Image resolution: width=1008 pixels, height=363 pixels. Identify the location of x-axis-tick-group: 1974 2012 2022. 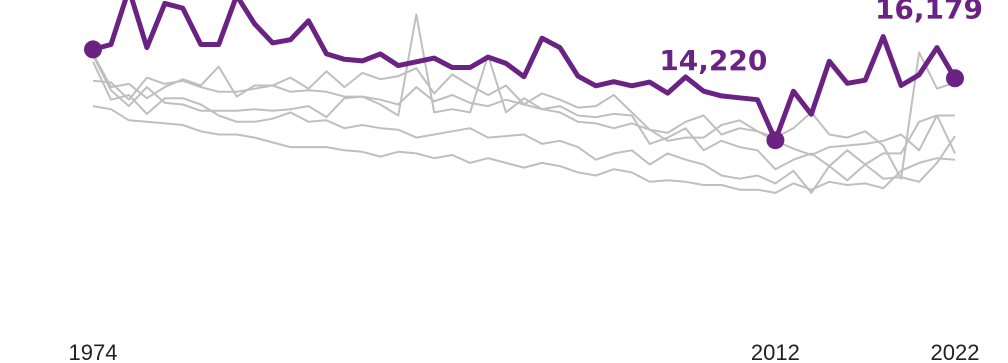
(524, 351).